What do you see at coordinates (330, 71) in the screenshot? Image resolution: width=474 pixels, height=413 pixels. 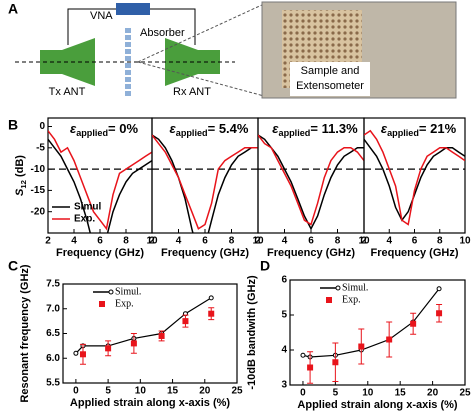 I see `photo-caption: Sample and` at bounding box center [330, 71].